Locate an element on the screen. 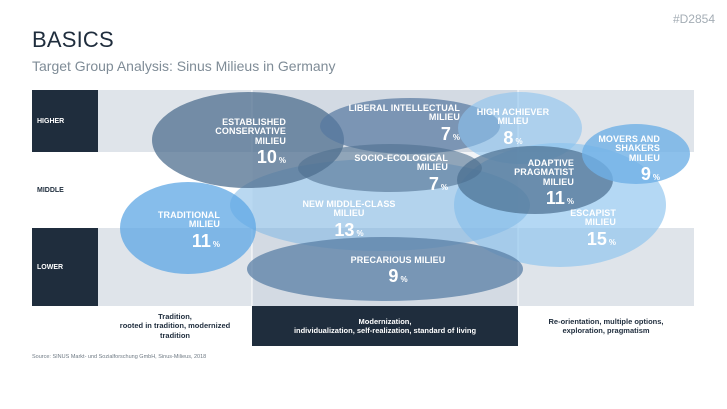 This screenshot has height=409, width=727. row-label-higher: HIGHER is located at coordinates (65, 121).